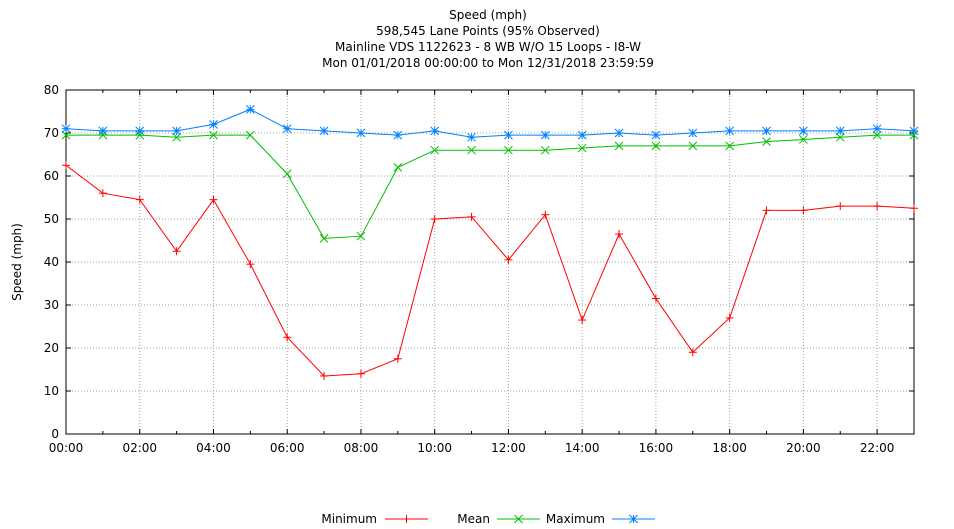  I want to click on legend-item-maximum: Maximum, so click(600, 519).